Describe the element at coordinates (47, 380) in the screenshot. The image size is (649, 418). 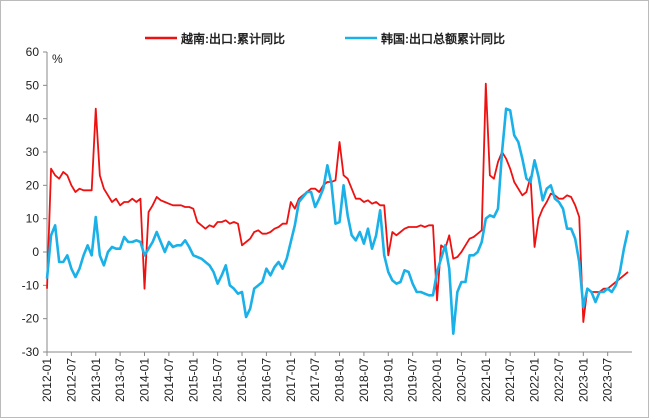
I see `x-tick-label: 2012-01` at that location.